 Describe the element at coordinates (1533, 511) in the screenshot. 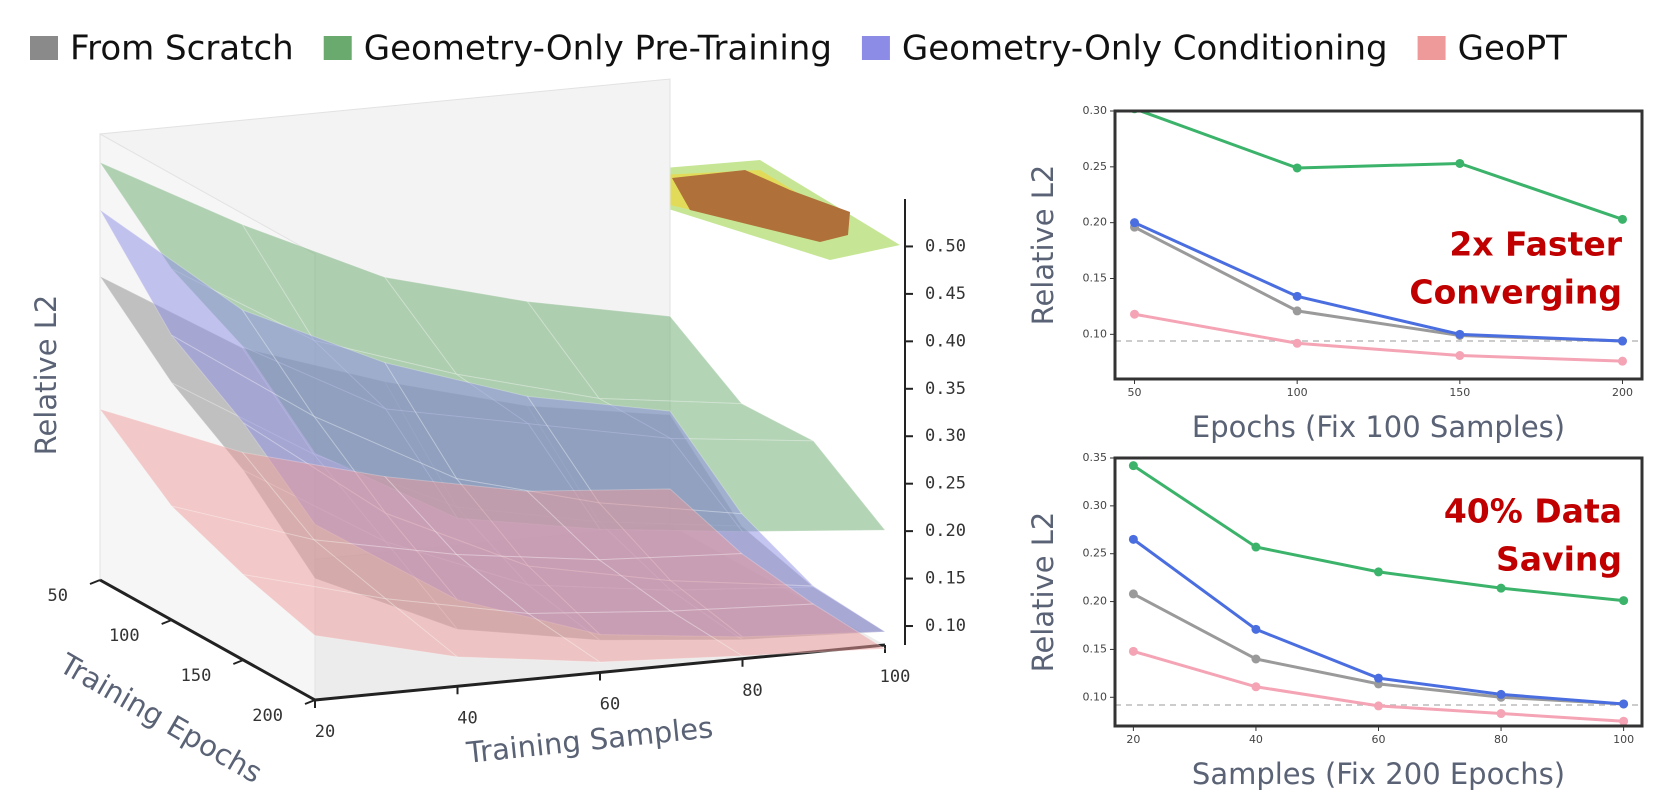

I see `annotation: 40% Data` at that location.